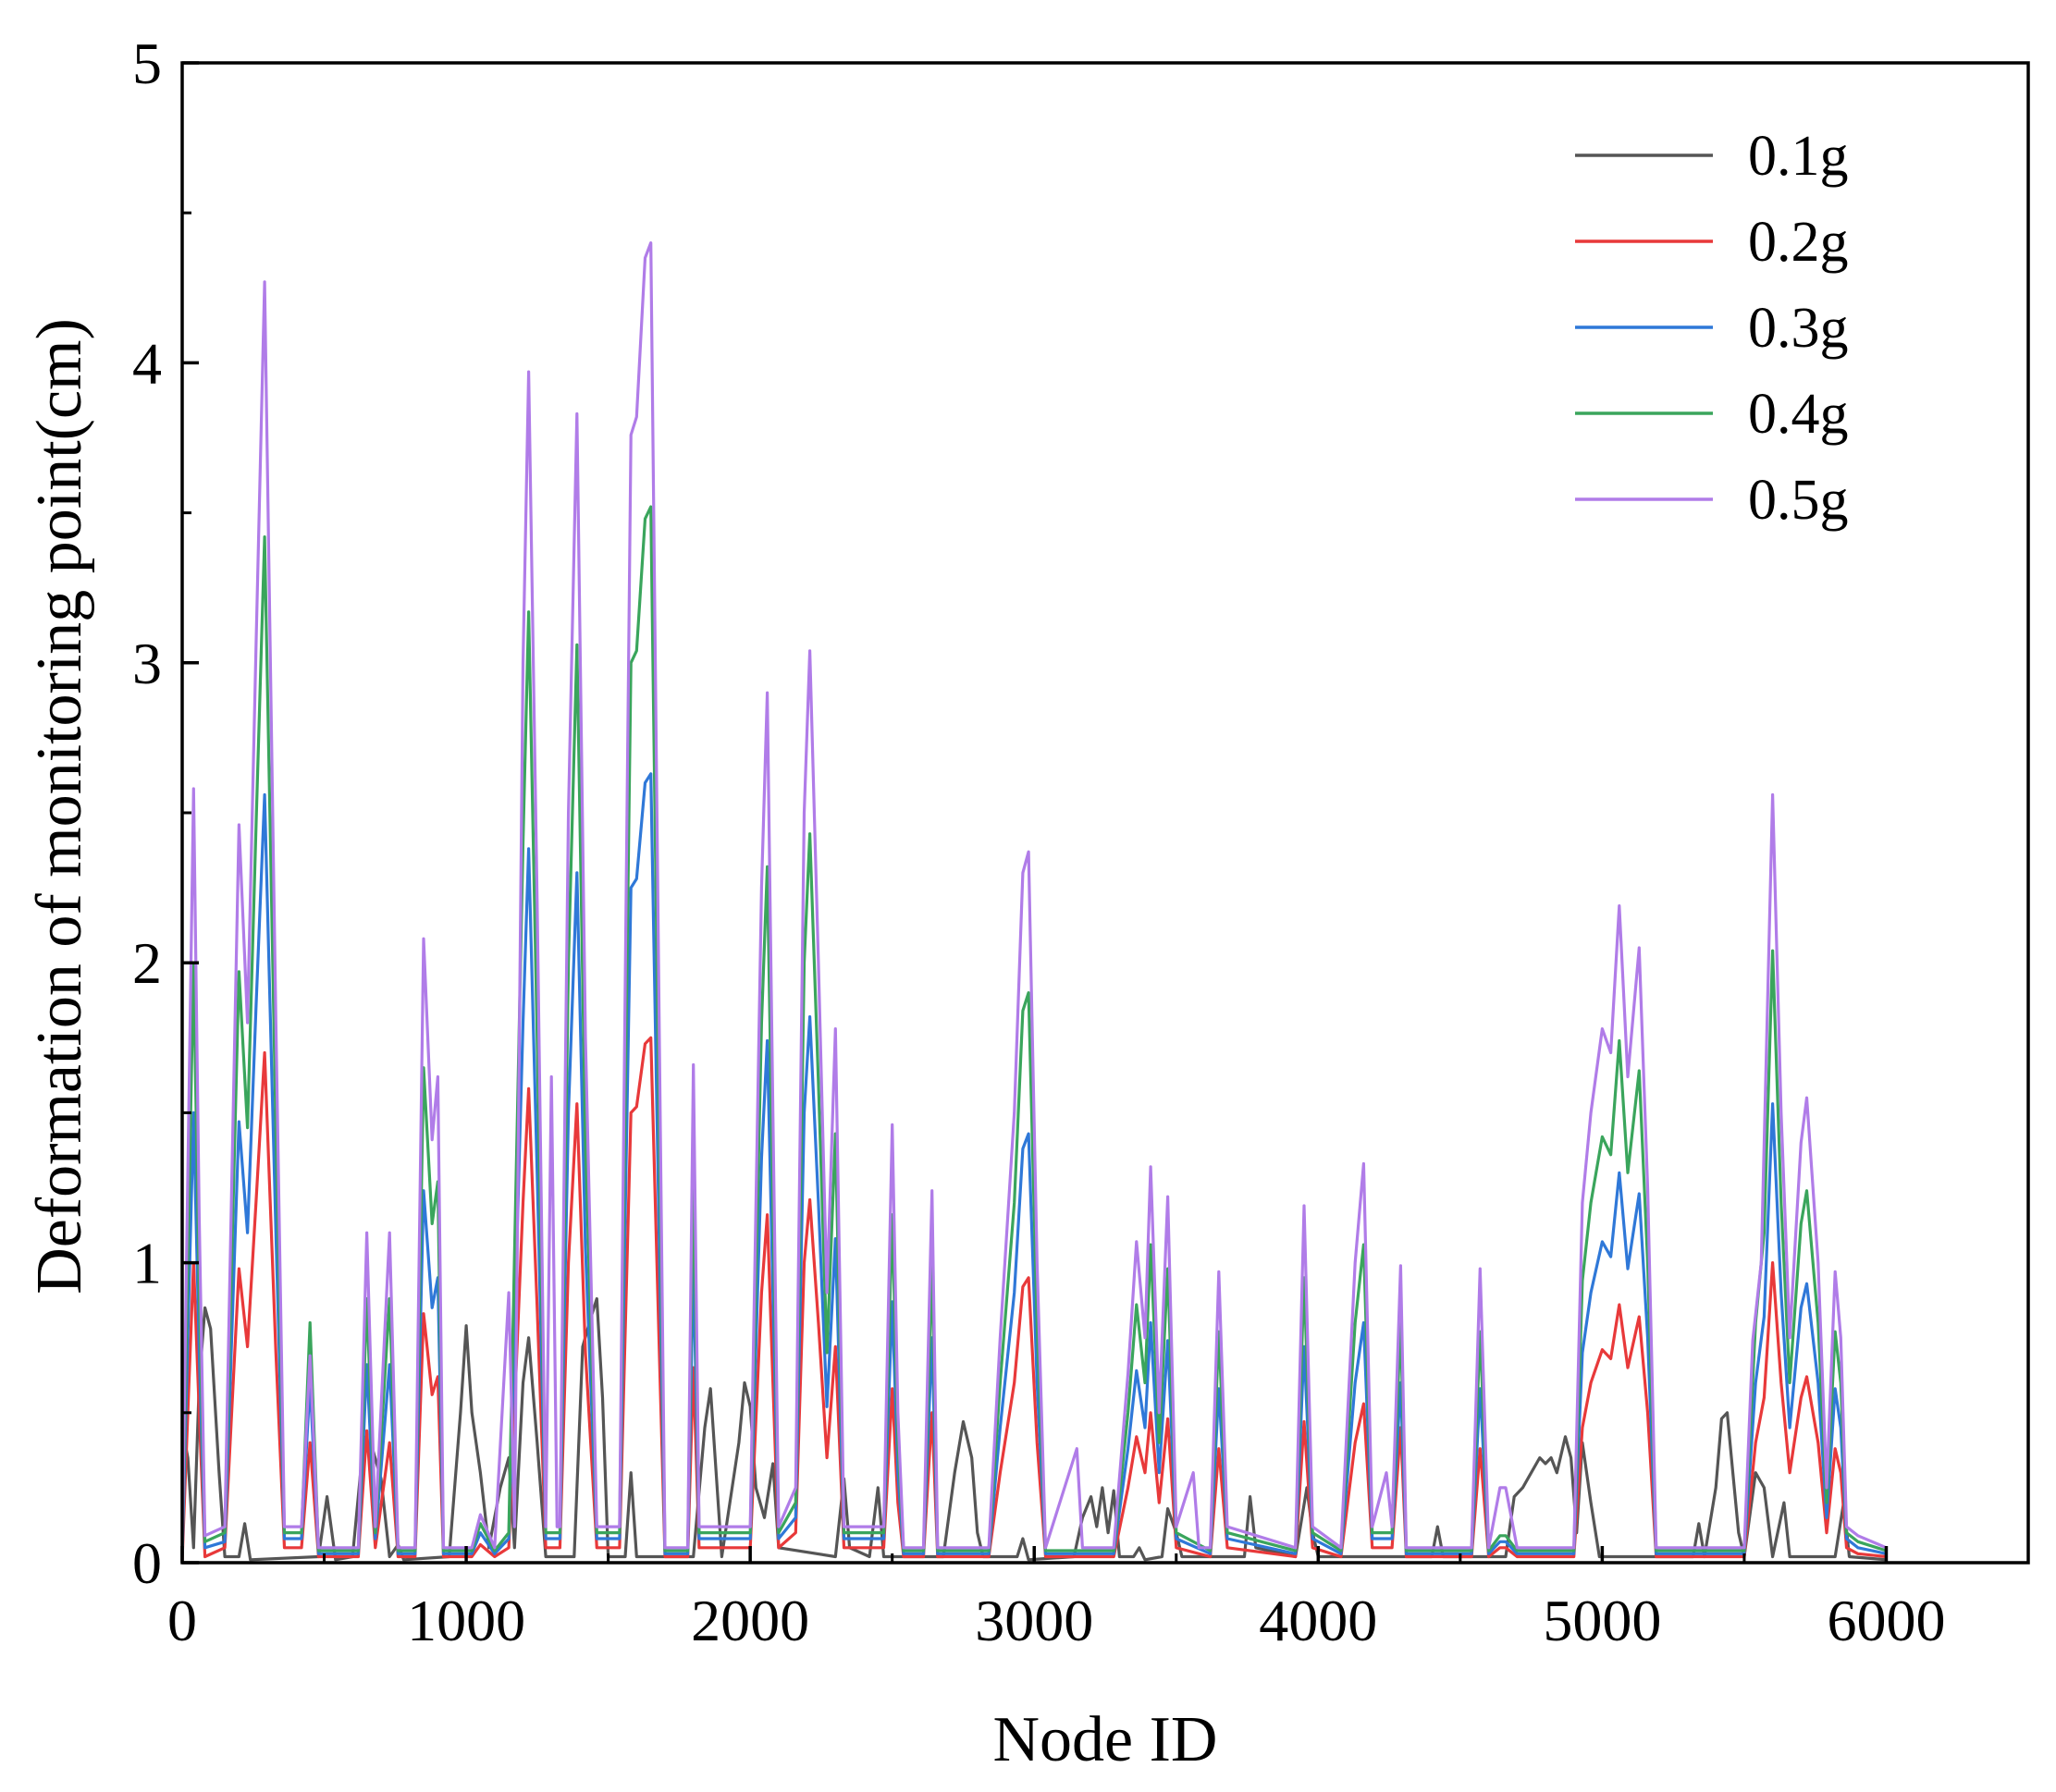  What do you see at coordinates (1034, 1620) in the screenshot?
I see `x-tick-label: 3000` at bounding box center [1034, 1620].